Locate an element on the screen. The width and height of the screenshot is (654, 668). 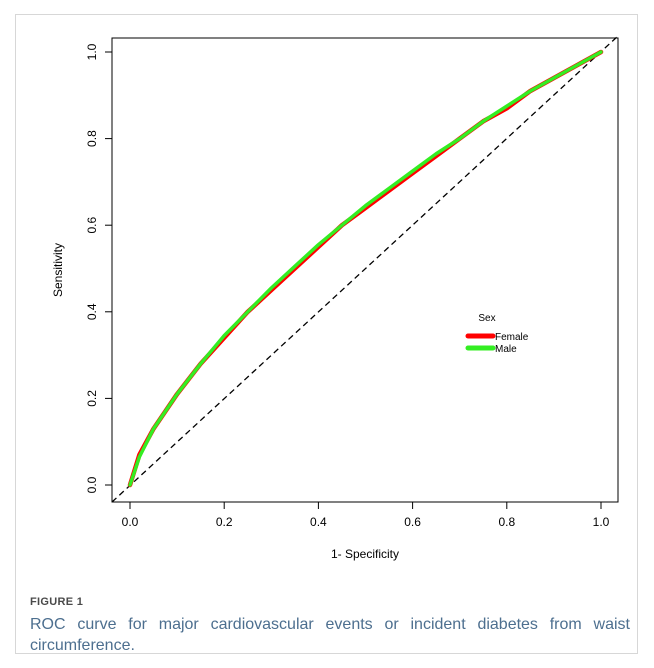
figure-label: FIGURE 1 is located at coordinates (57, 602).